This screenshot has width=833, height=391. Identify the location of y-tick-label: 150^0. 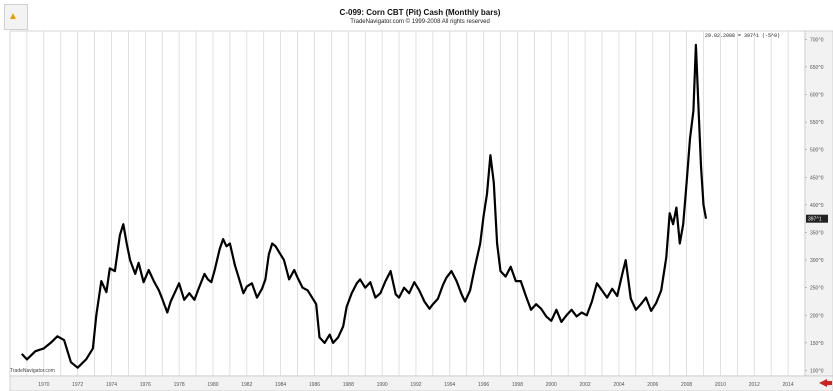
(817, 344).